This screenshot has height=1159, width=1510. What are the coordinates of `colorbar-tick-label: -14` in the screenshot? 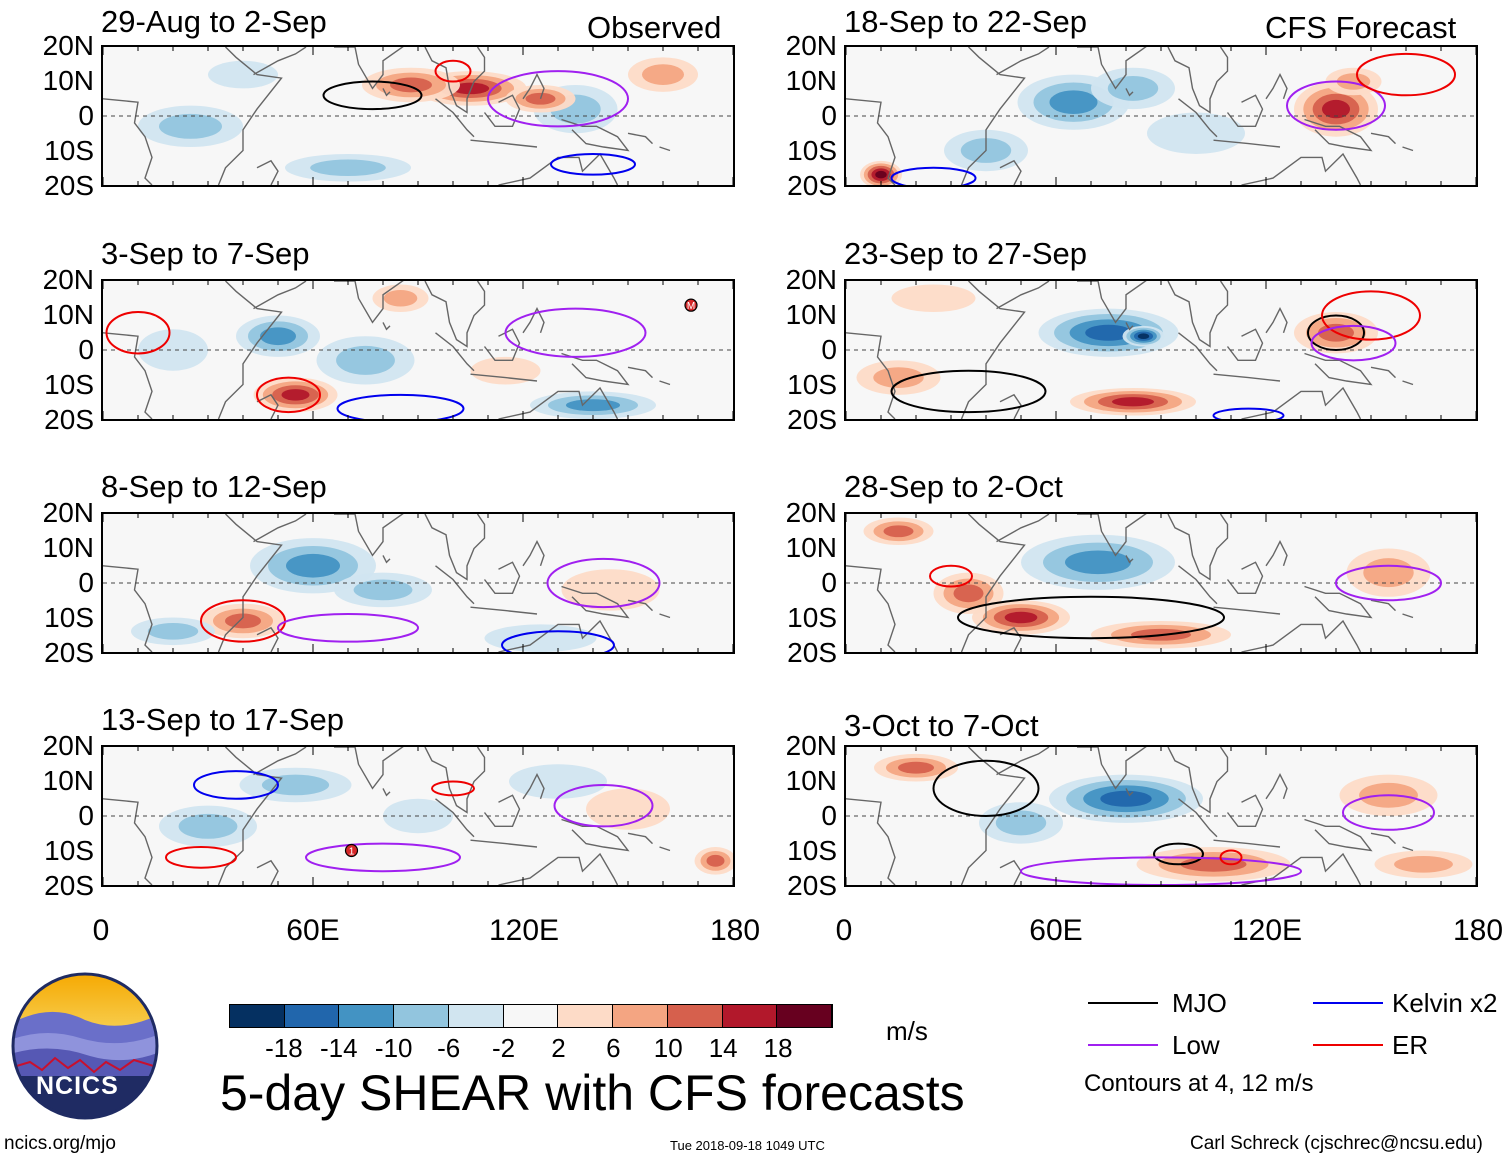 It's located at (339, 1048).